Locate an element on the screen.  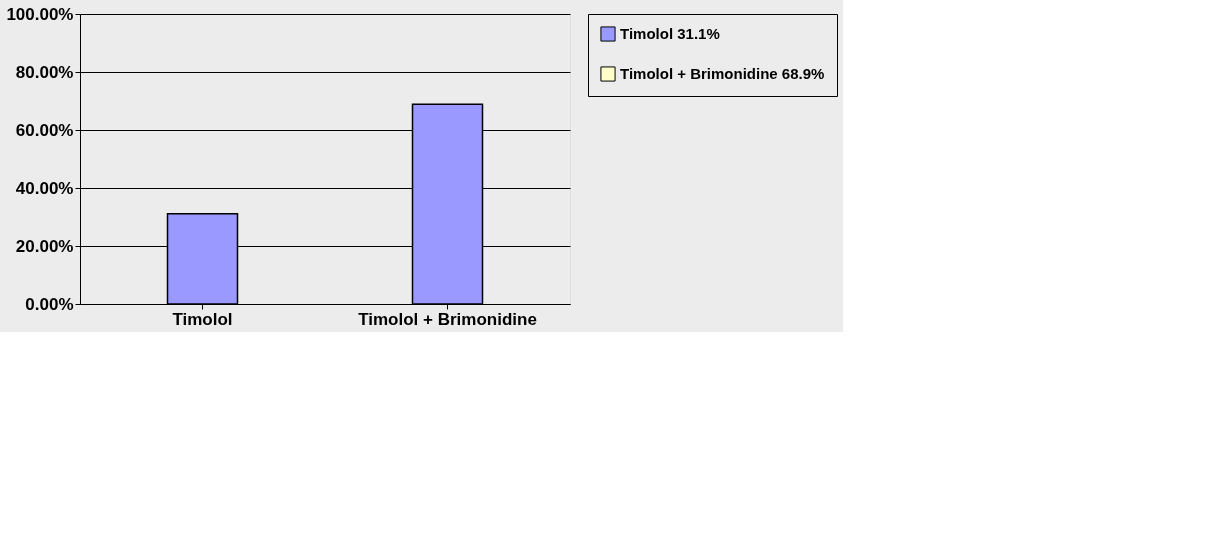
y-tick-label: 100.00% is located at coordinates (40, 14).